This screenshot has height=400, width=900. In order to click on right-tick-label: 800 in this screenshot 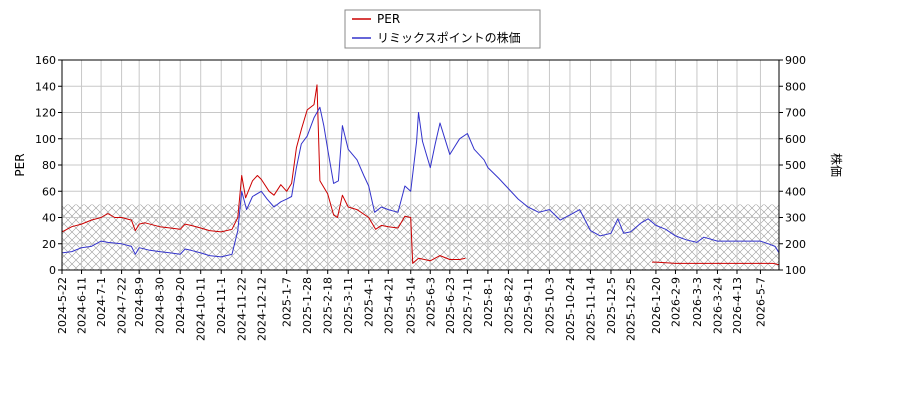, I will do `click(795, 86)`.